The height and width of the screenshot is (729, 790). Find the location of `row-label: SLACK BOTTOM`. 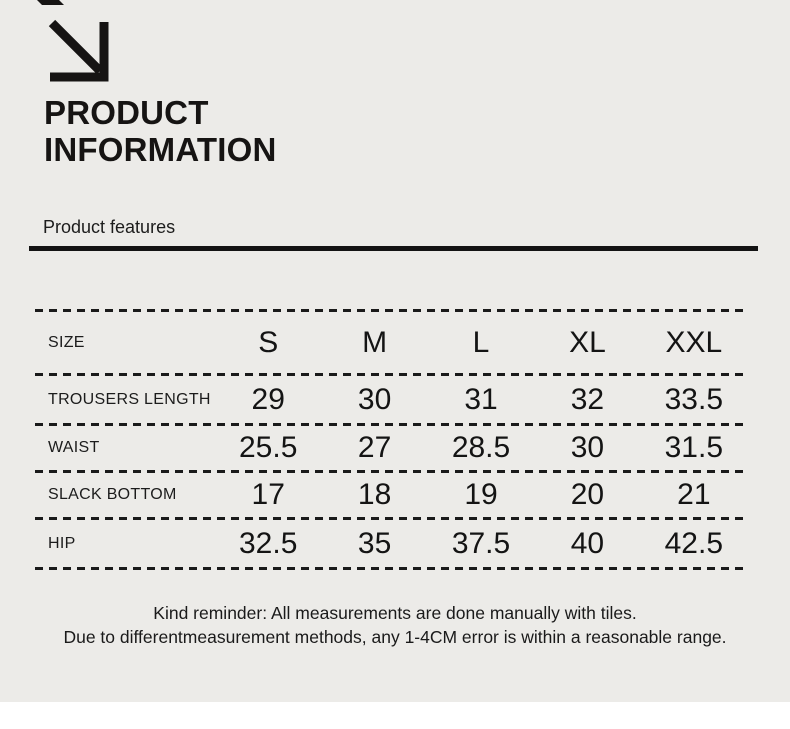

row-label: SLACK BOTTOM is located at coordinates (112, 494).